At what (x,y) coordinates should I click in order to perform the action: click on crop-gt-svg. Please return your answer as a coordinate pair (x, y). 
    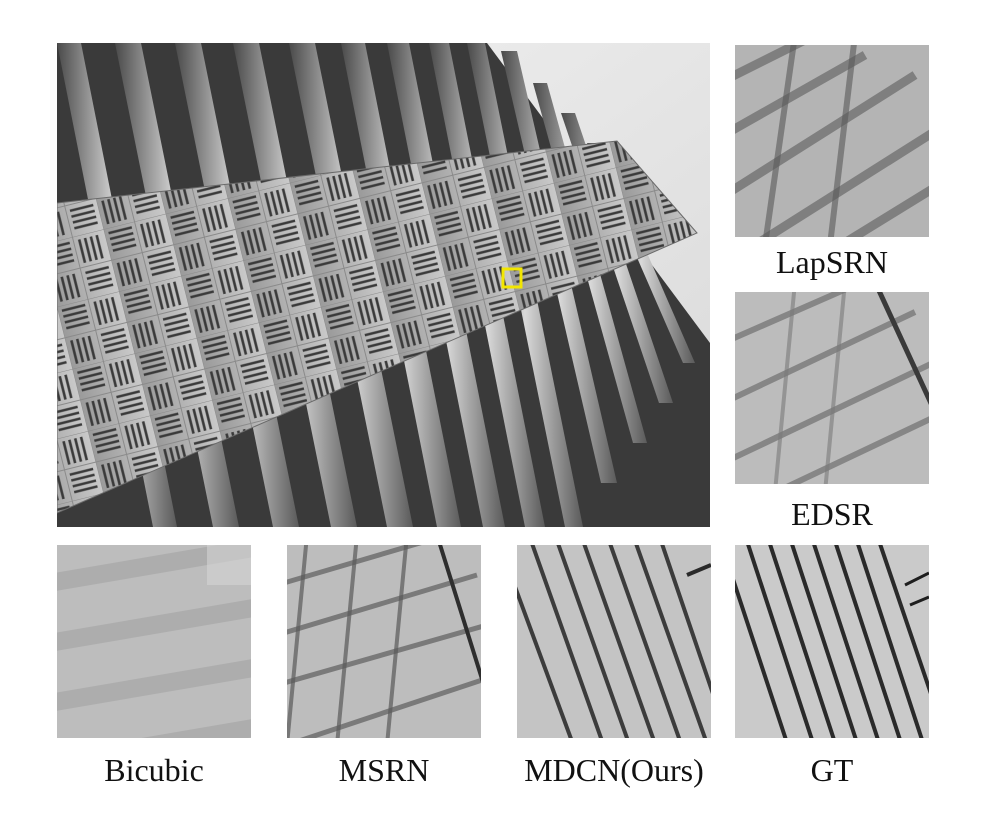
    Looking at the image, I should click on (832, 641).